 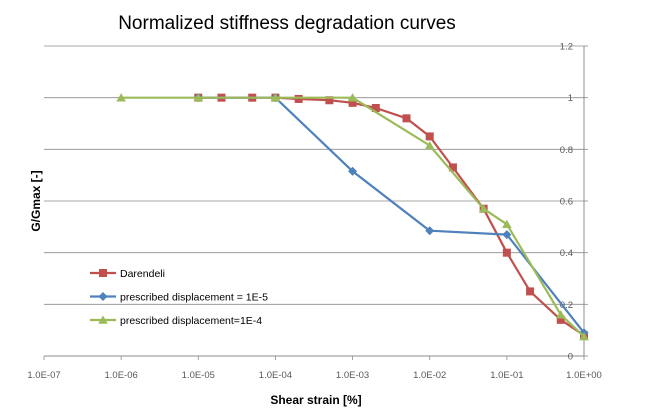 I want to click on x-tick-label-0: 1.0E-07, so click(x=43, y=375).